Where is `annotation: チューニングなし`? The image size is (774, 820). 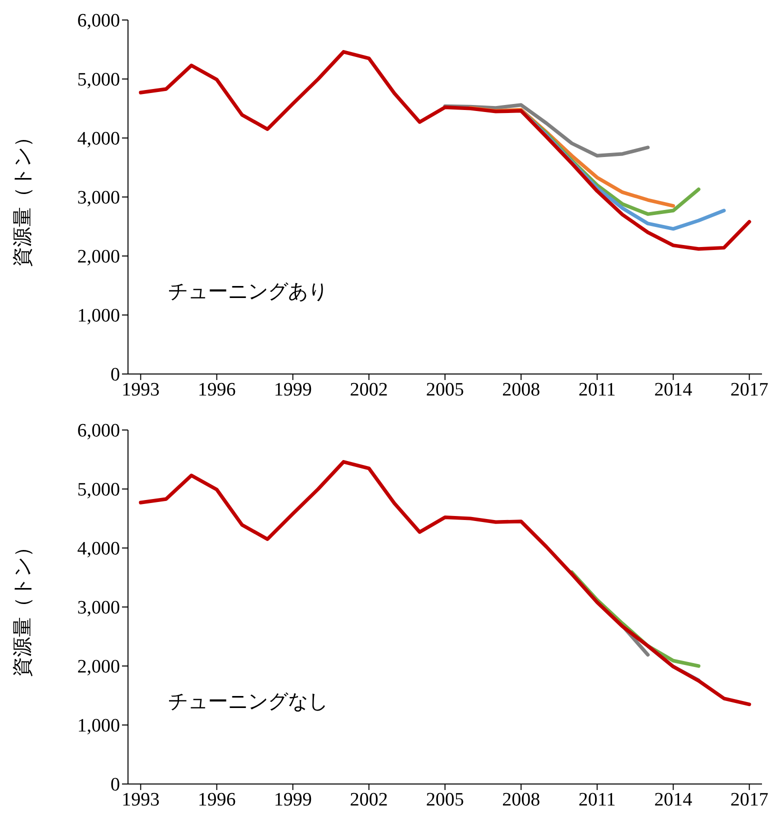 annotation: チューニングなし is located at coordinates (248, 702).